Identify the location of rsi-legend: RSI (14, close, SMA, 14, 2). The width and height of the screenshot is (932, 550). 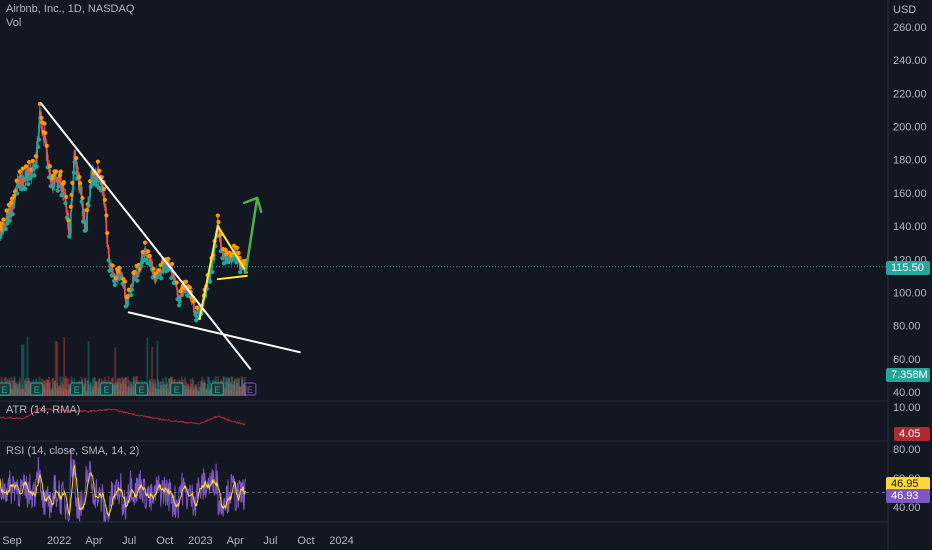
(73, 451).